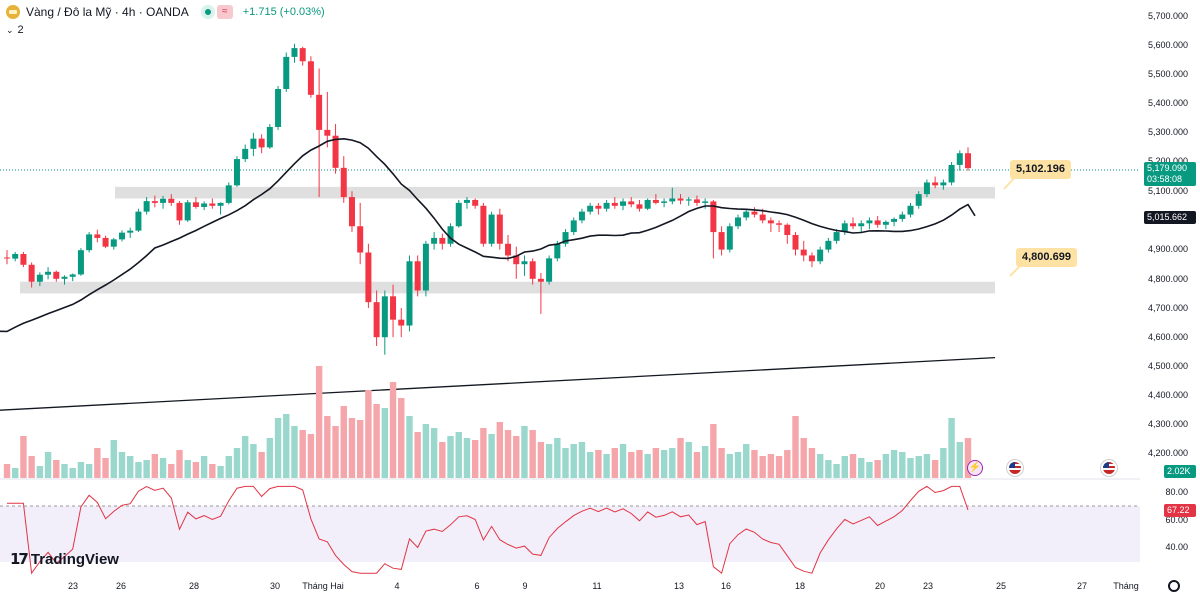 The height and width of the screenshot is (597, 1200). Describe the element at coordinates (13, 12) in the screenshot. I see `gold-icon` at that location.